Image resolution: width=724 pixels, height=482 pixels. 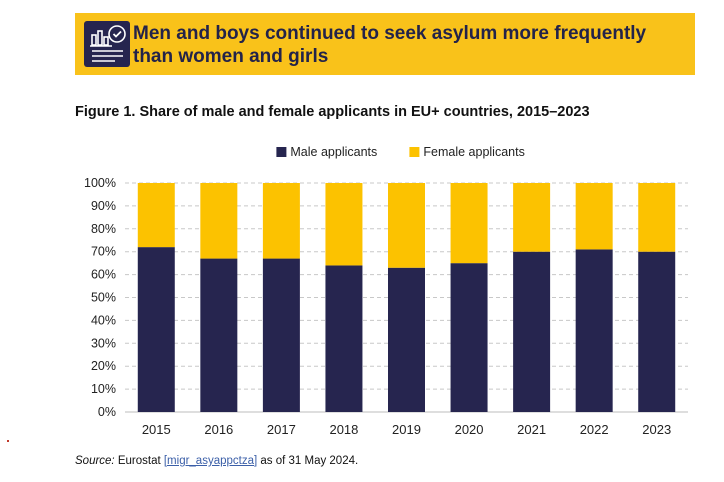 What do you see at coordinates (95, 461) in the screenshot?
I see `source-label: Source:` at bounding box center [95, 461].